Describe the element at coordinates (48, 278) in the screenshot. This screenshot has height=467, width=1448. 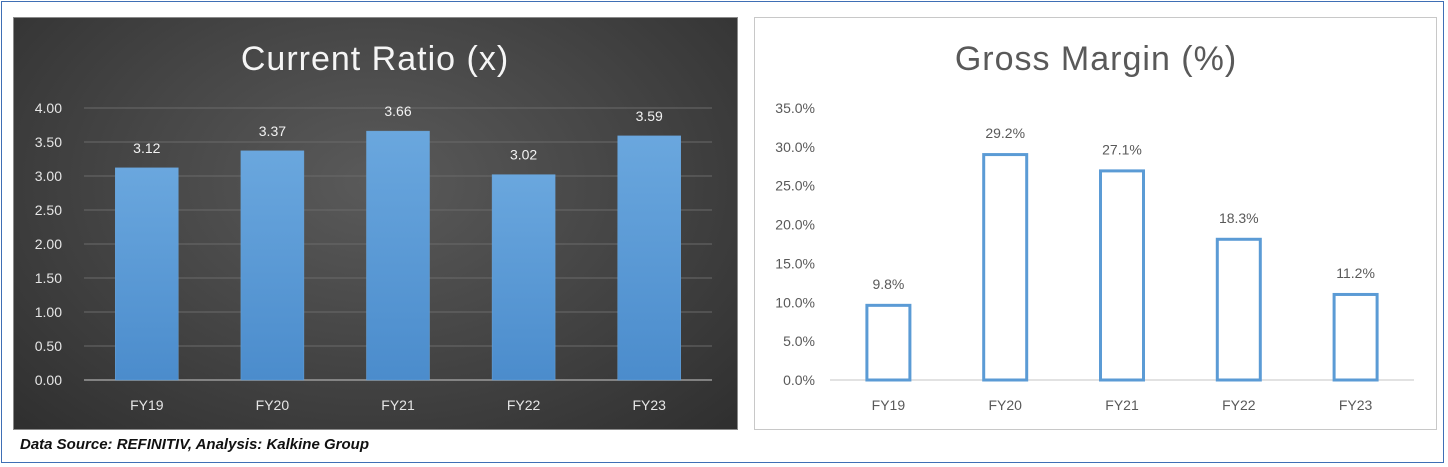
I see `y-tick-label: 1.50` at that location.